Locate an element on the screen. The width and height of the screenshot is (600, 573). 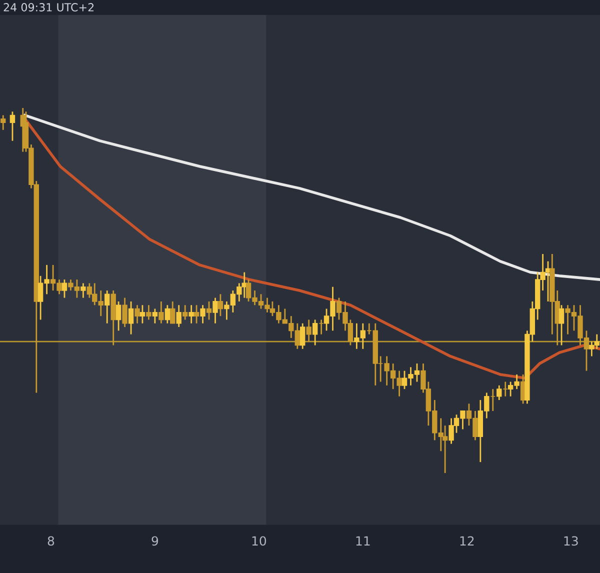
x-tick-label: 12 is located at coordinates (467, 541).